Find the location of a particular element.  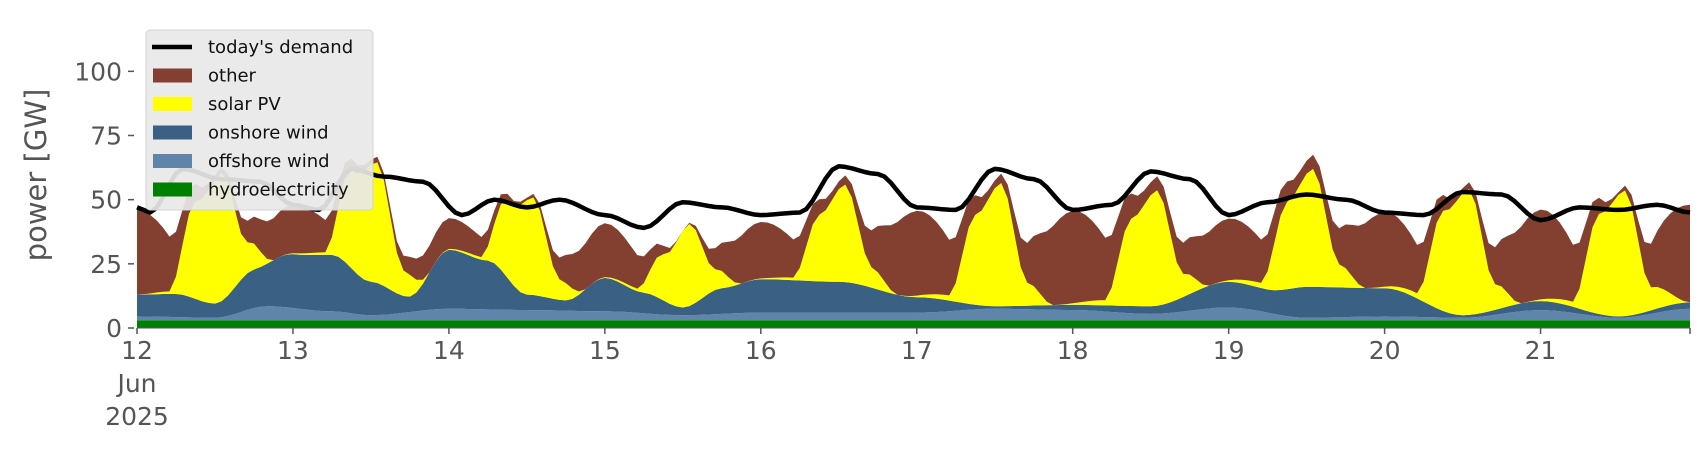

y-axis-label: power [GW] is located at coordinates (36, 175).